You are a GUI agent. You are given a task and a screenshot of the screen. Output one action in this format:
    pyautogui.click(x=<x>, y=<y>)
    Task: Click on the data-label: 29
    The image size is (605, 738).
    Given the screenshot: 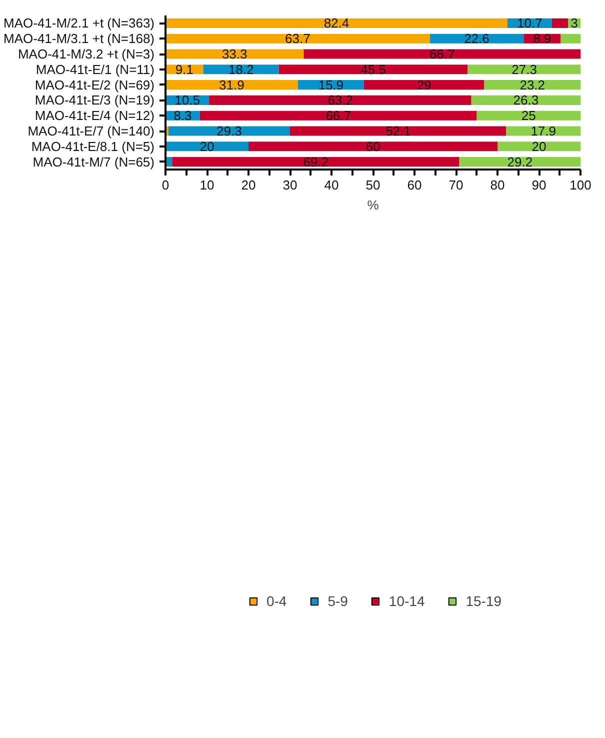 What is the action you would take?
    pyautogui.click(x=424, y=84)
    